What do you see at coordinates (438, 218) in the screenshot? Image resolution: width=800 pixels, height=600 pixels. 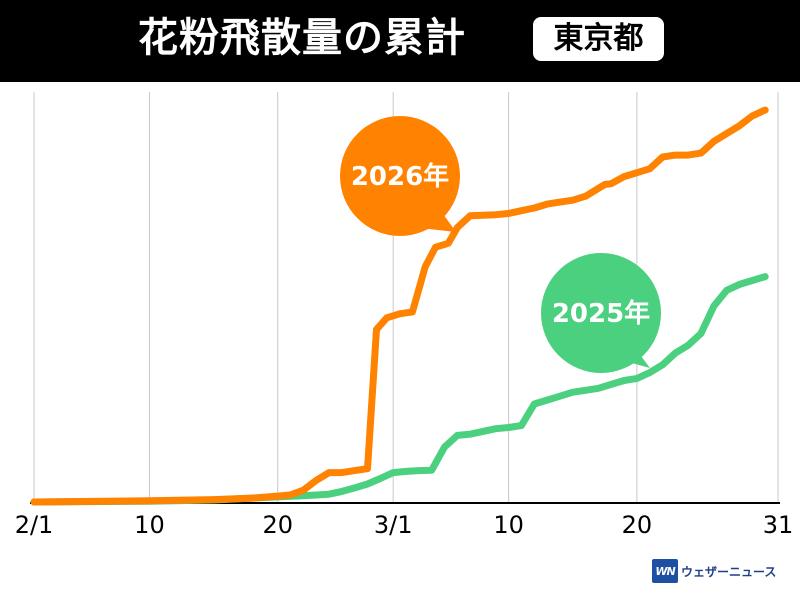 I see `legend-bubble-tail-2026` at bounding box center [438, 218].